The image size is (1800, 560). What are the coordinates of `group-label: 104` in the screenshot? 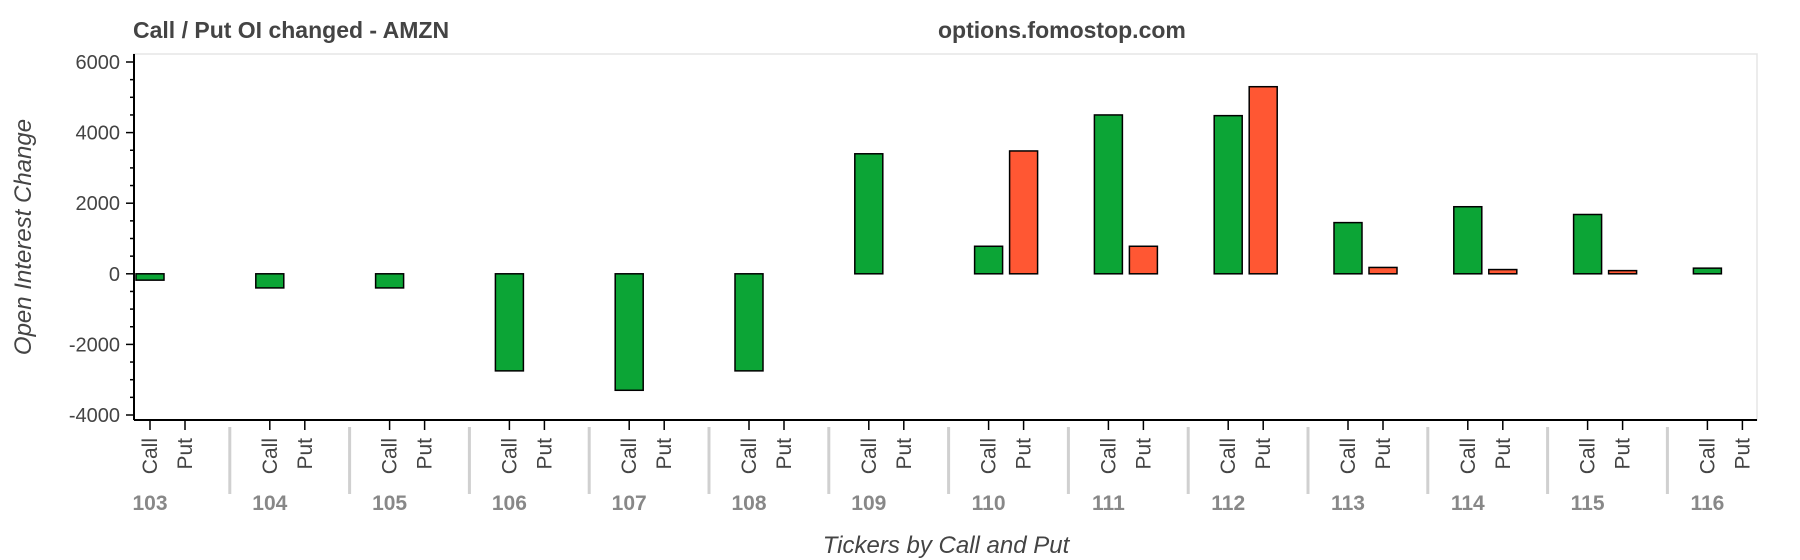 It's located at (269, 503).